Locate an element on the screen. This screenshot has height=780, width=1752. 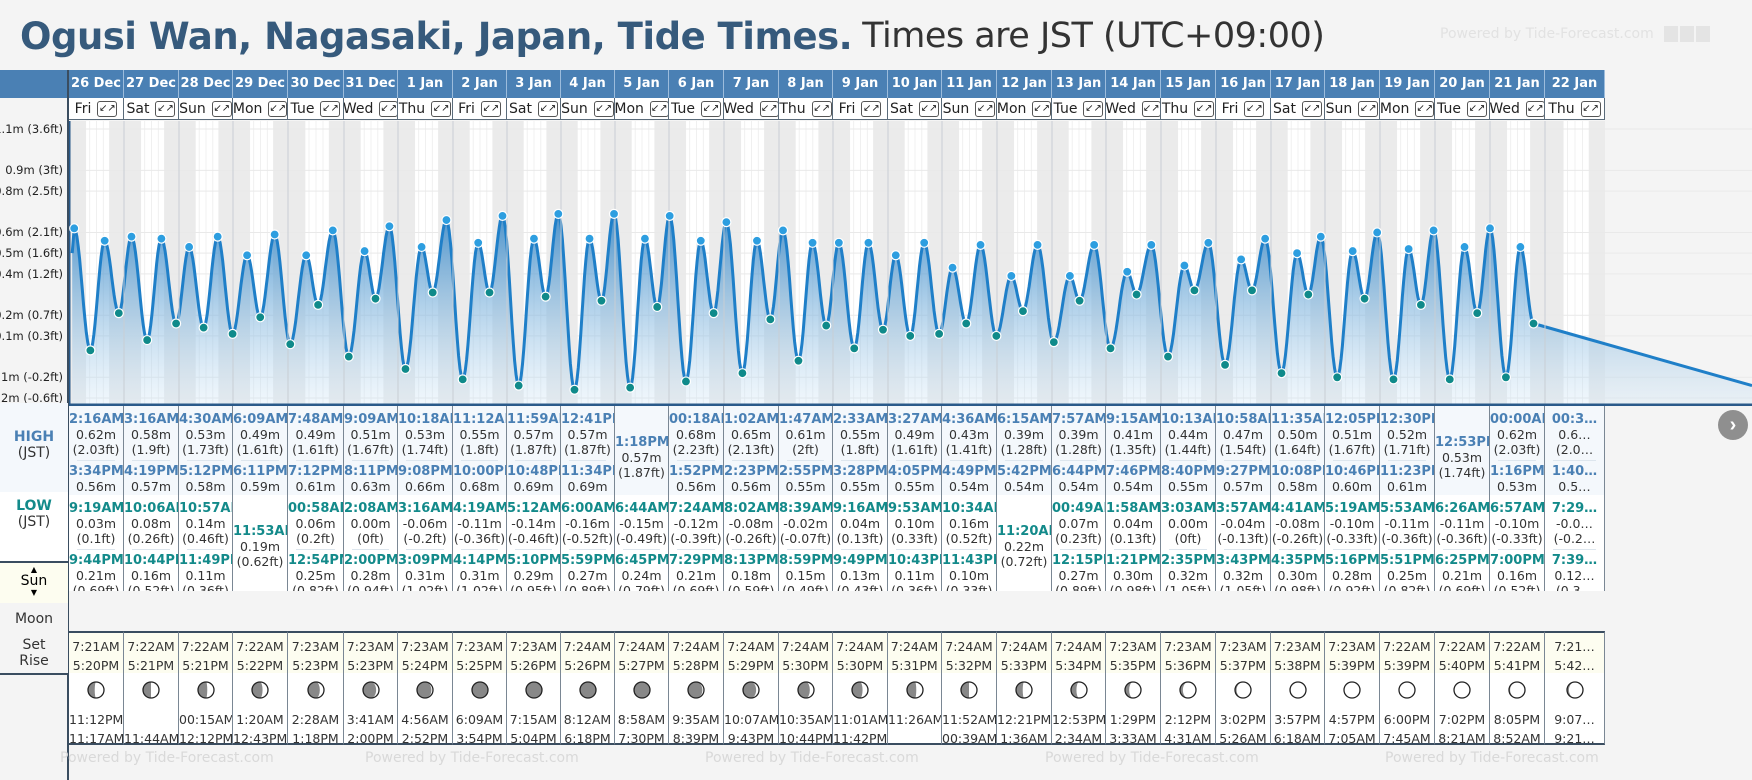
day-date-header: 29 Dec is located at coordinates (260, 84).